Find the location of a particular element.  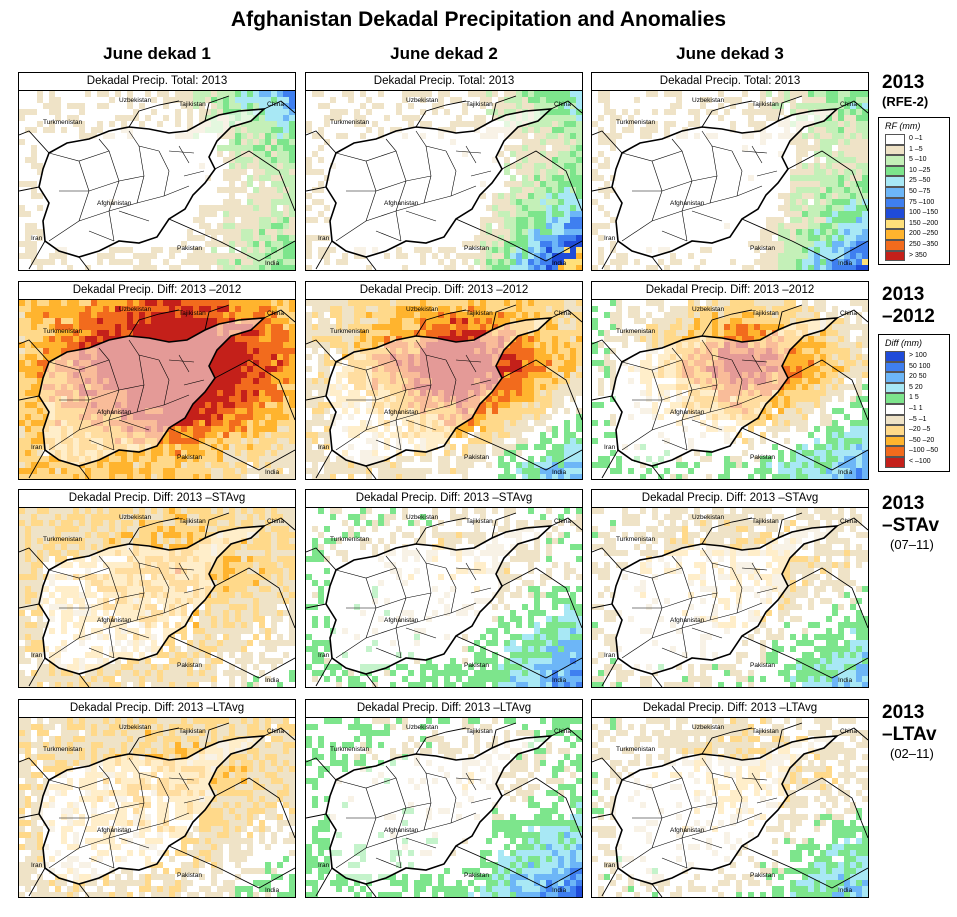

rainfall-legend-item: 10 –25 is located at coordinates (914, 171).